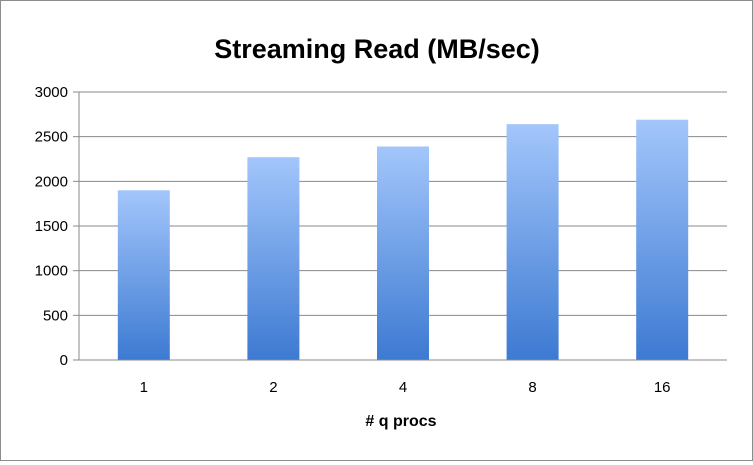  Describe the element at coordinates (403, 387) in the screenshot. I see `x-tick-label: 4` at that location.